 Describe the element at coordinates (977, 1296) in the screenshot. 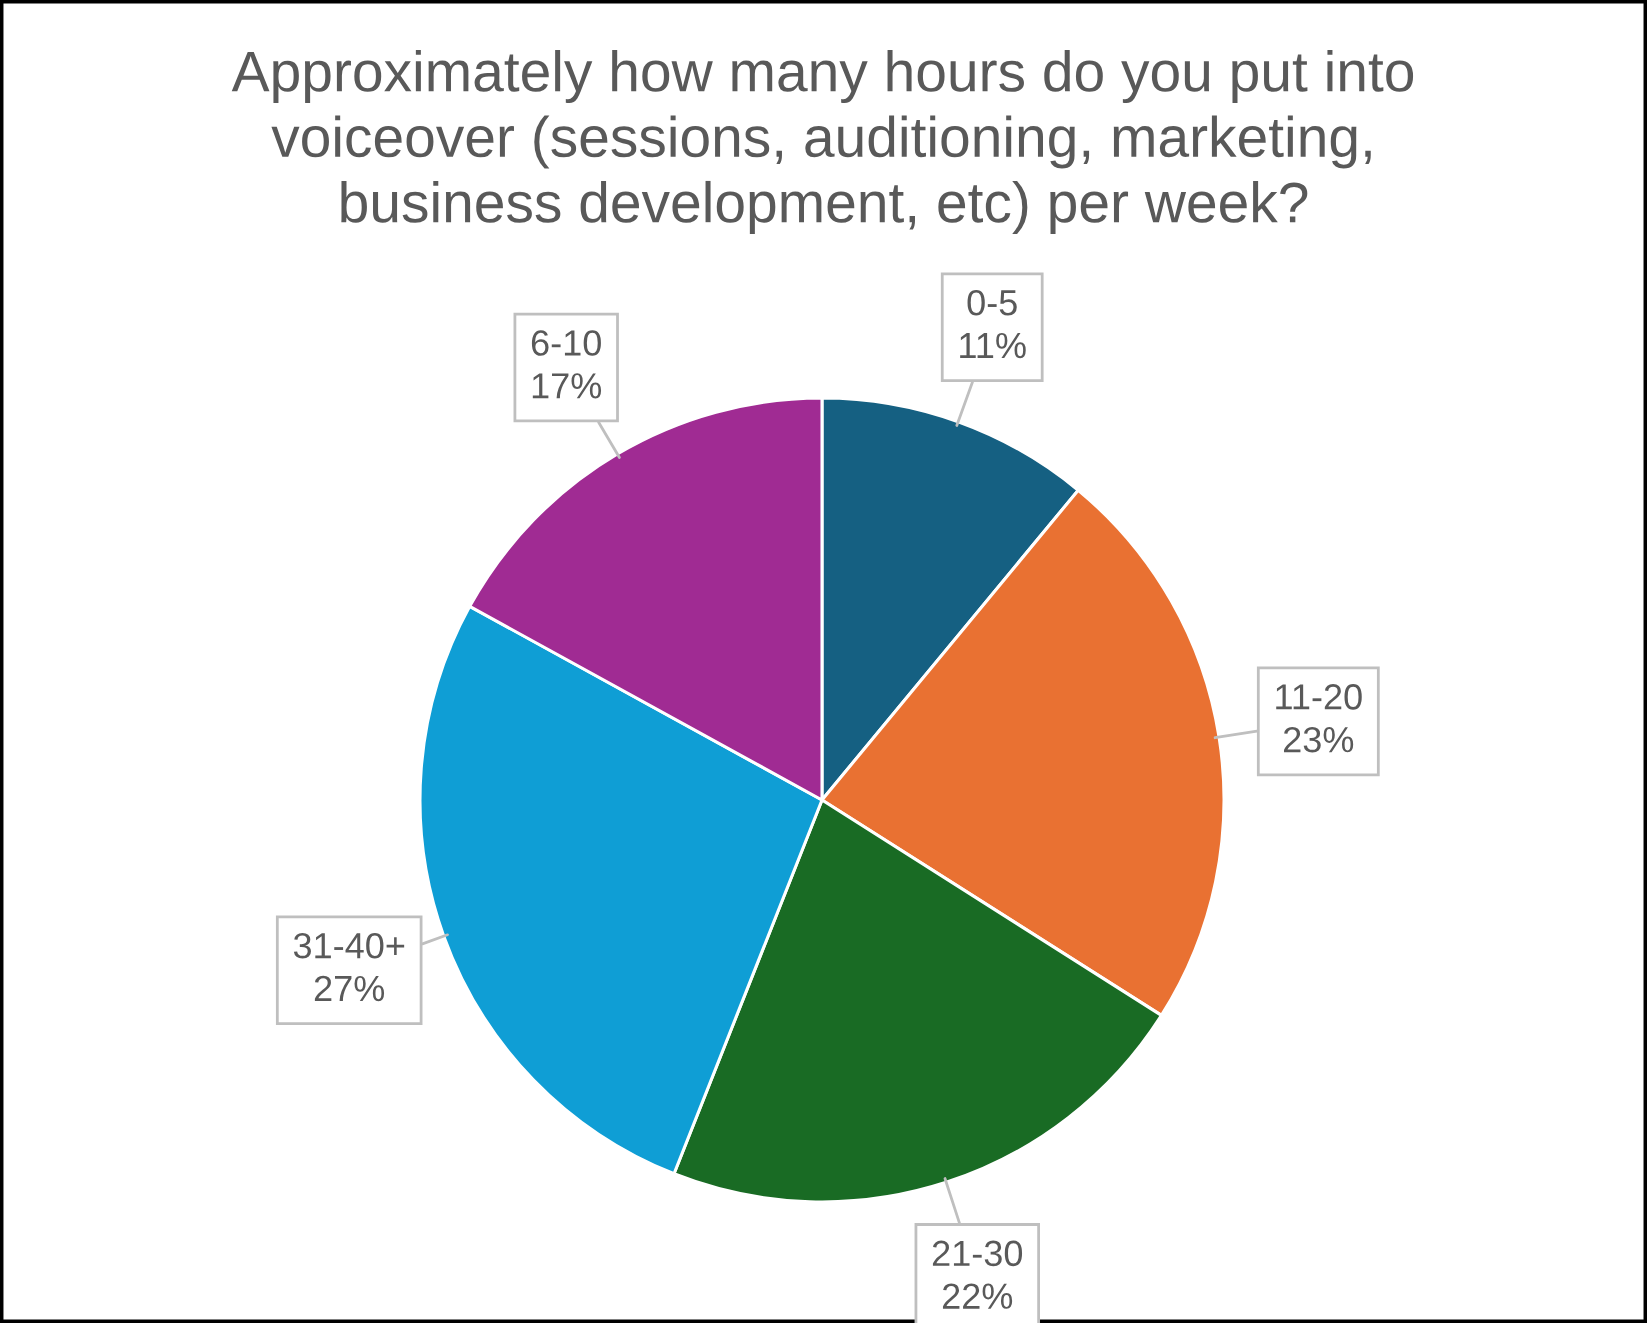

I see `data-label: 22%` at that location.